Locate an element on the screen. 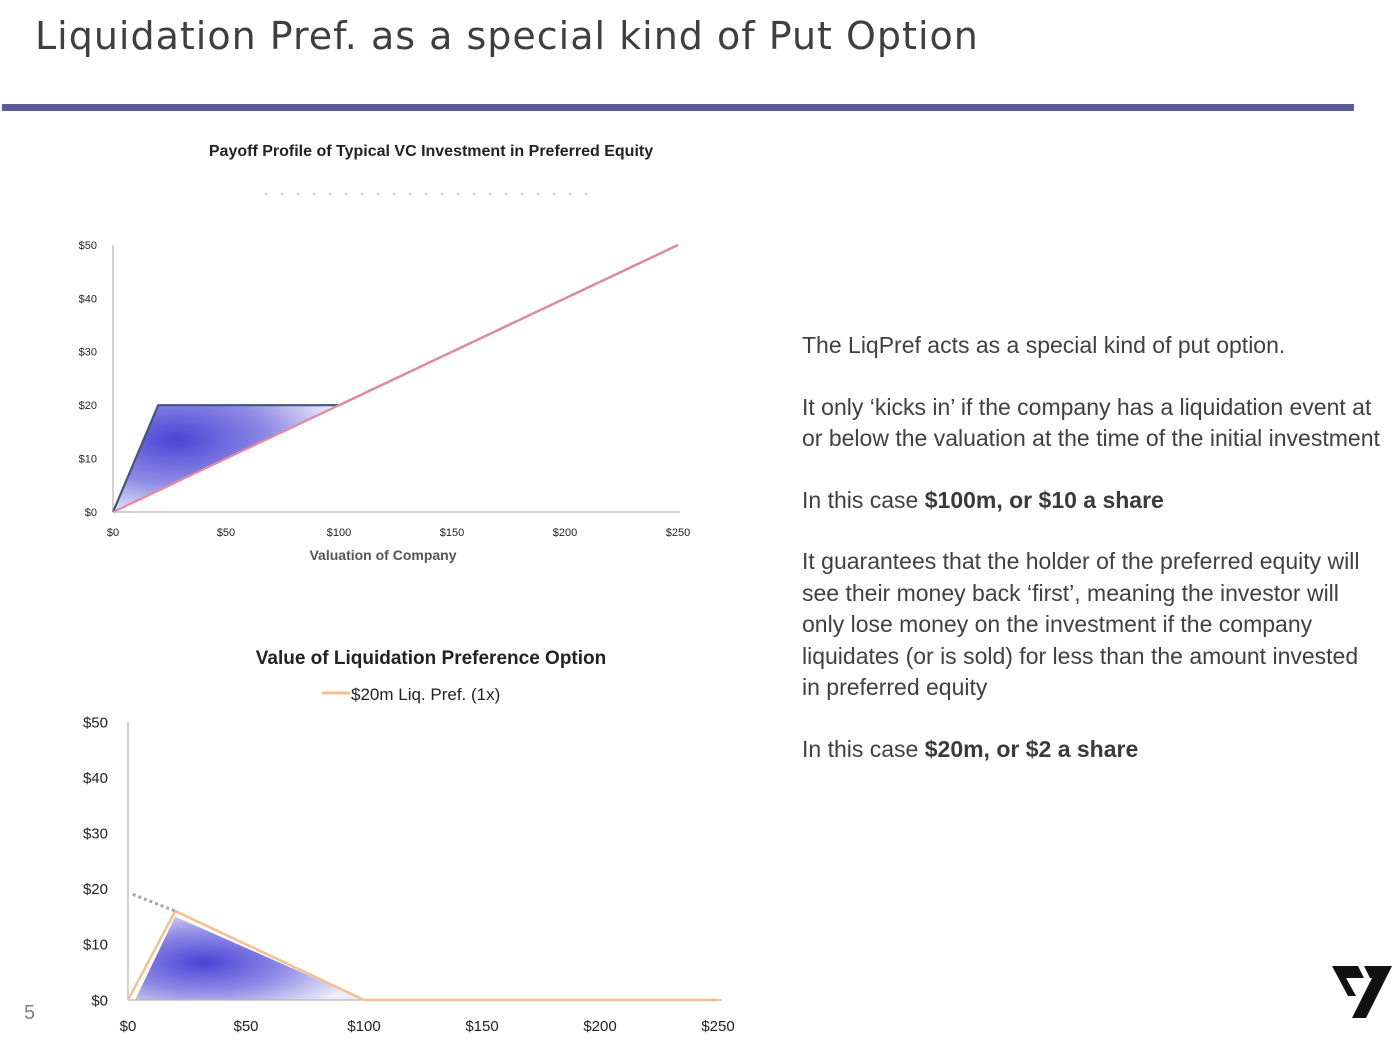  chart1-x-axis-label: Valuation of Company is located at coordinates (382, 555).